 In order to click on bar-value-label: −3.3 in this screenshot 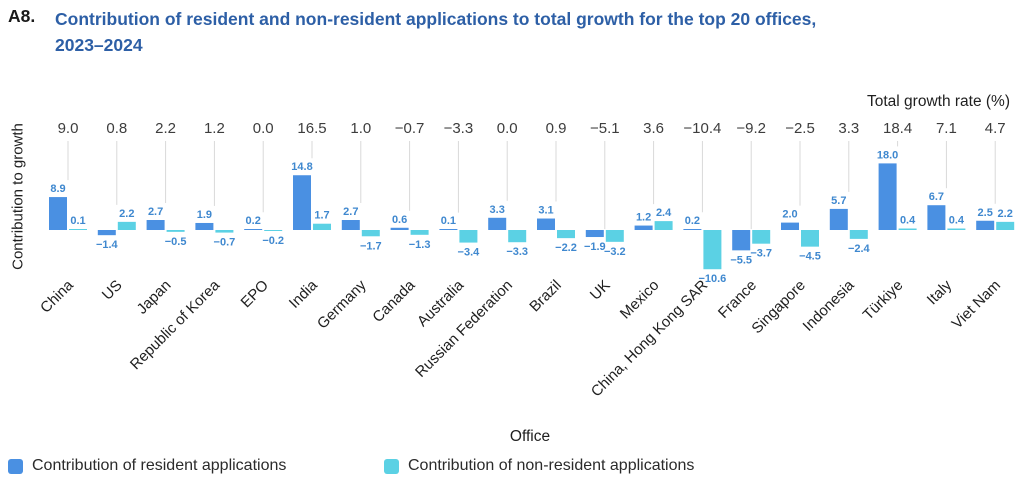, I will do `click(517, 252)`.